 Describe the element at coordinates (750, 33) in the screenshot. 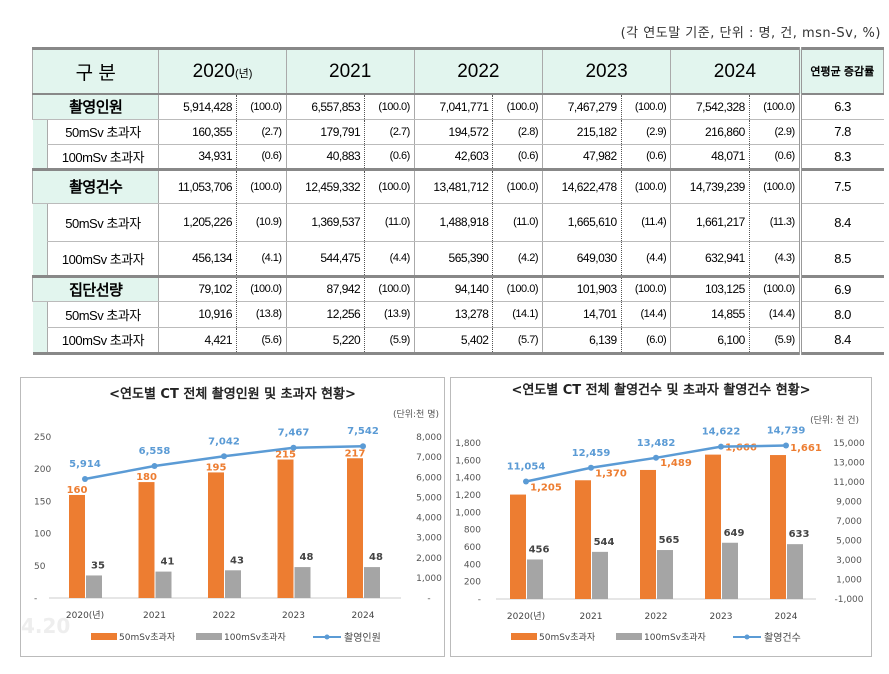

I see `unit-note: (각 연도말 기준, 단위 : 명, 건, msn-Sv, %)` at that location.